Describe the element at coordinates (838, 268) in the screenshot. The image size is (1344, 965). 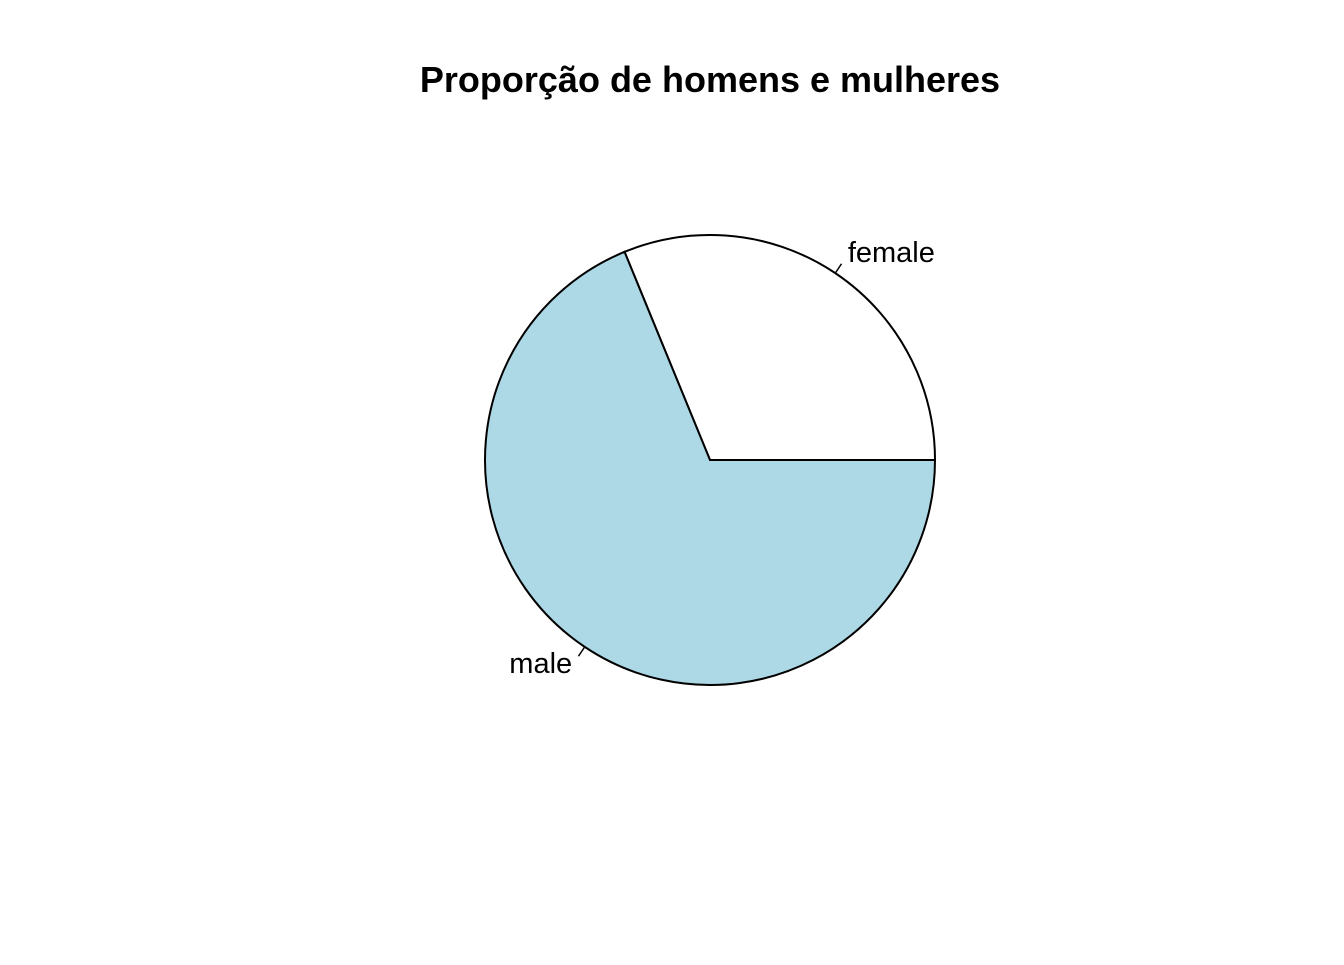
I see `label-tick-female` at that location.